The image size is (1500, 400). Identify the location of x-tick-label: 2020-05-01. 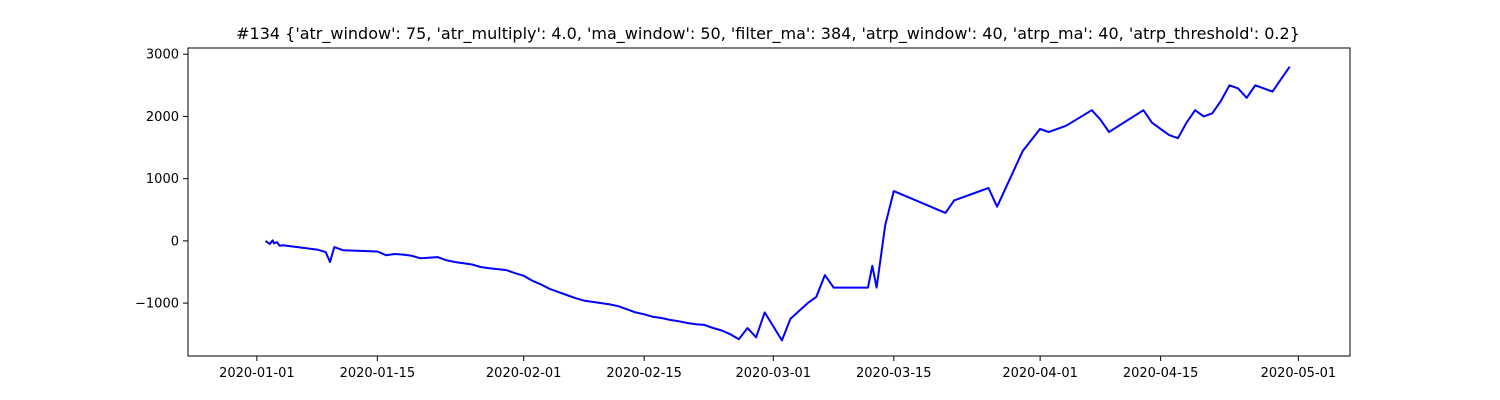
(1299, 373).